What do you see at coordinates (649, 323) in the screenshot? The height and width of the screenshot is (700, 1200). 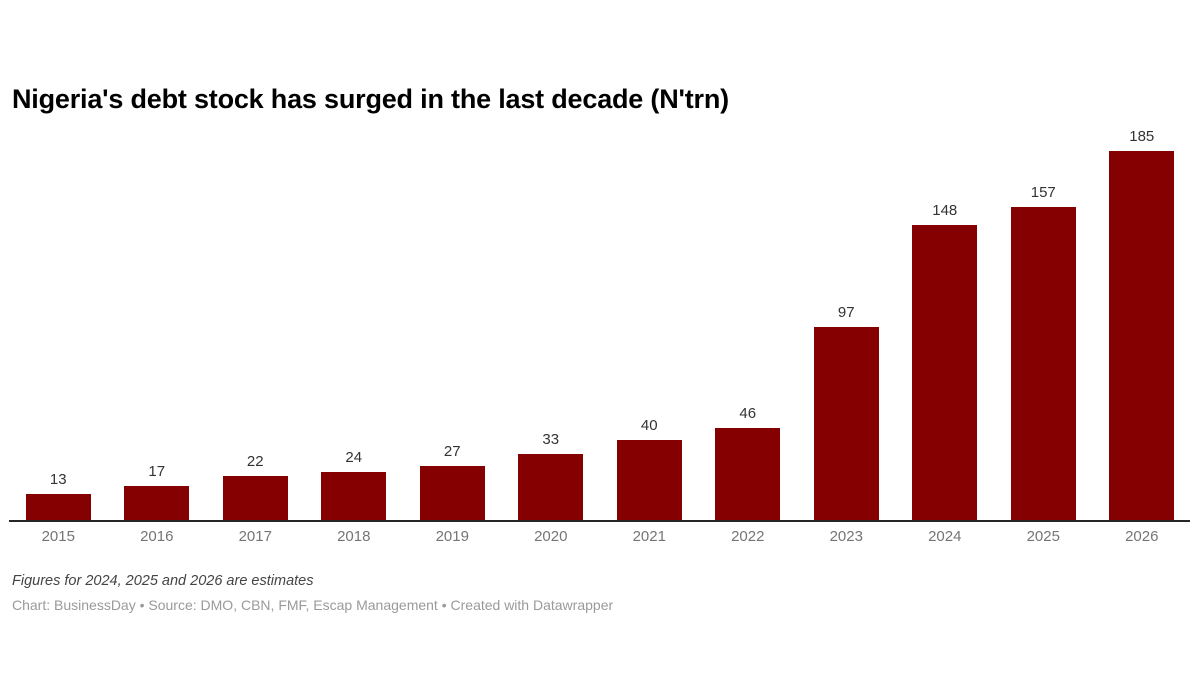 I see `bar-column: 40` at bounding box center [649, 323].